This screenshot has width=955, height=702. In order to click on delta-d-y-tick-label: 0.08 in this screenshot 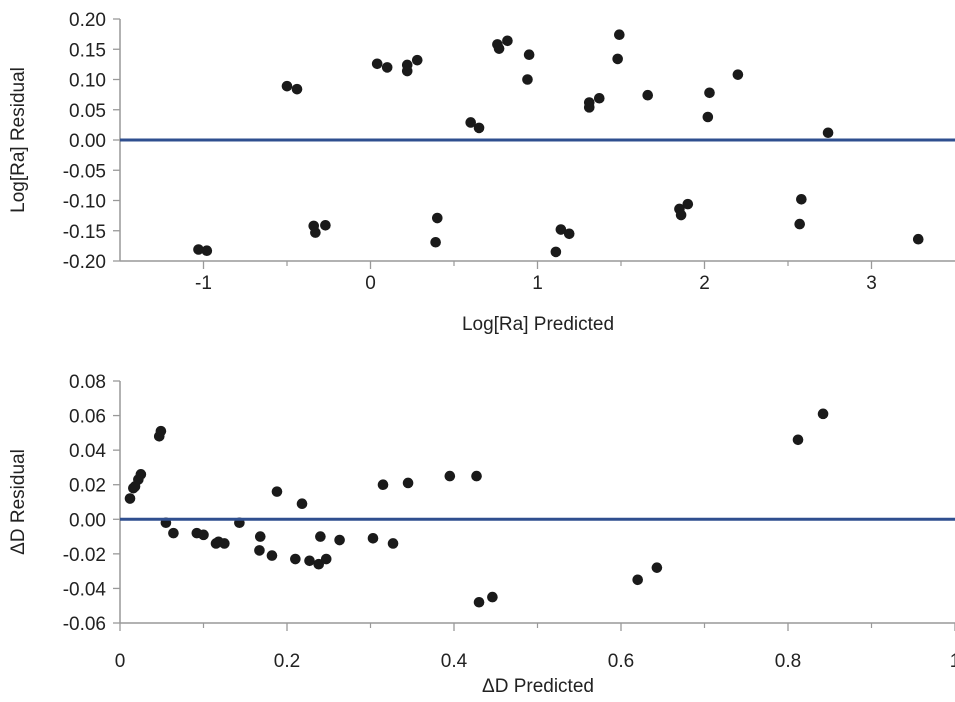, I will do `click(87, 382)`.